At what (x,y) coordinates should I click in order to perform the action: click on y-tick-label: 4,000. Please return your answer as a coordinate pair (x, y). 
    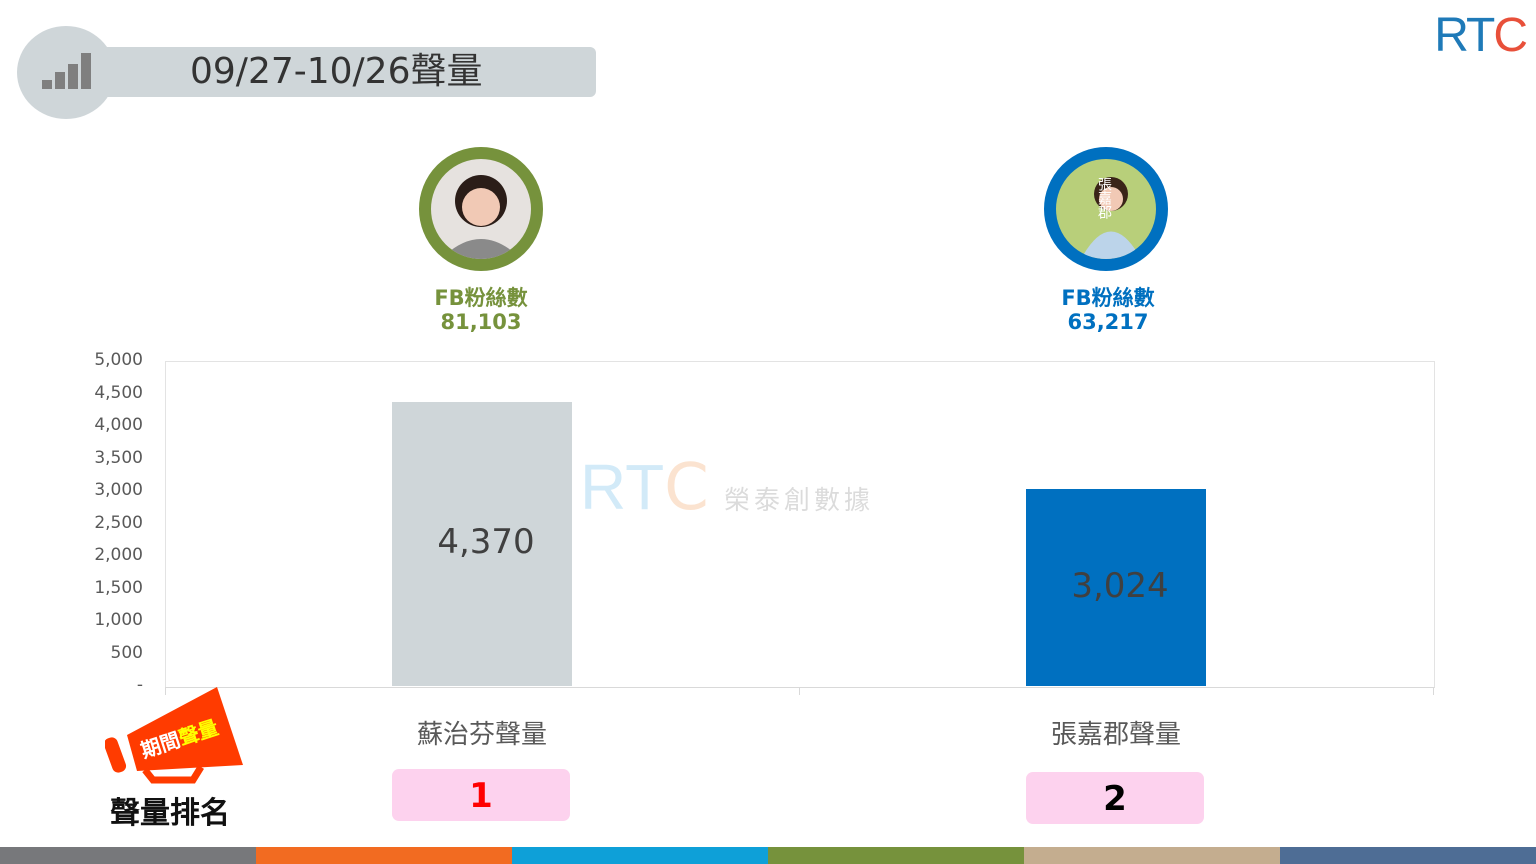
    Looking at the image, I should click on (118, 425).